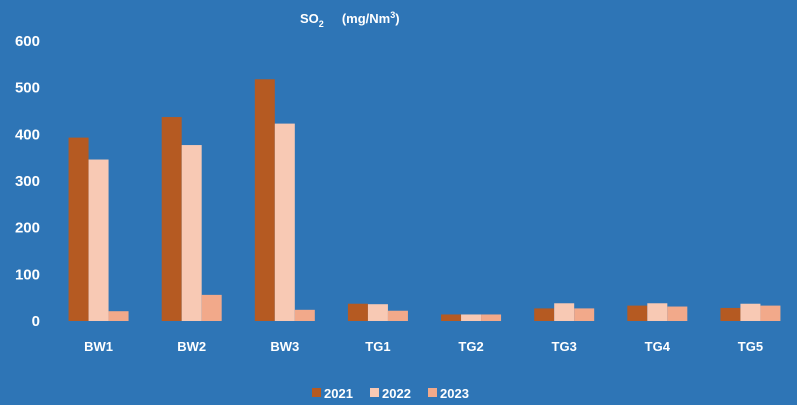 This screenshot has width=797, height=405. I want to click on bar-bw1-2021, so click(78, 229).